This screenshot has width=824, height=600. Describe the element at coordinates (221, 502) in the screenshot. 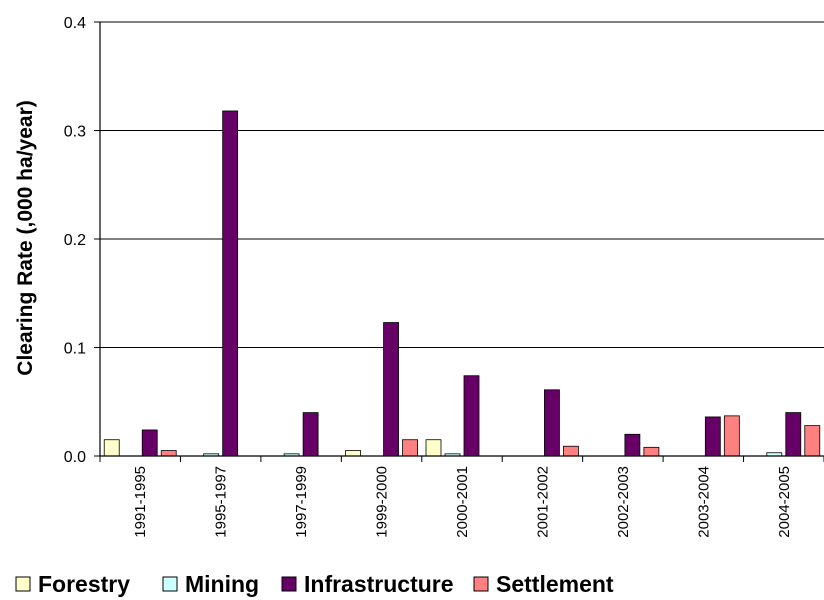

I see `x-tick-label: 1995-1997` at that location.